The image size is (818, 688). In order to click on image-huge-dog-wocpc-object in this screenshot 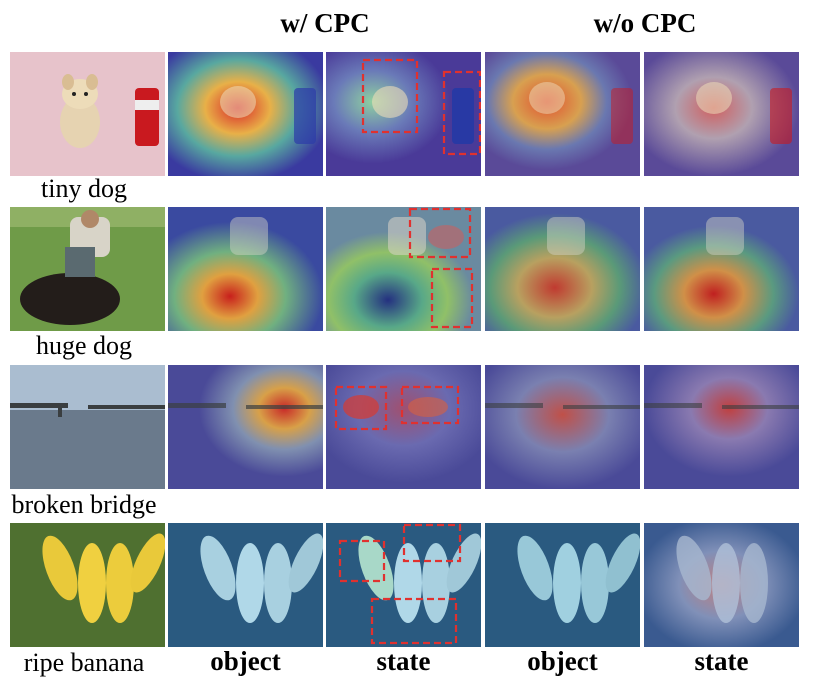, I will do `click(562, 269)`.